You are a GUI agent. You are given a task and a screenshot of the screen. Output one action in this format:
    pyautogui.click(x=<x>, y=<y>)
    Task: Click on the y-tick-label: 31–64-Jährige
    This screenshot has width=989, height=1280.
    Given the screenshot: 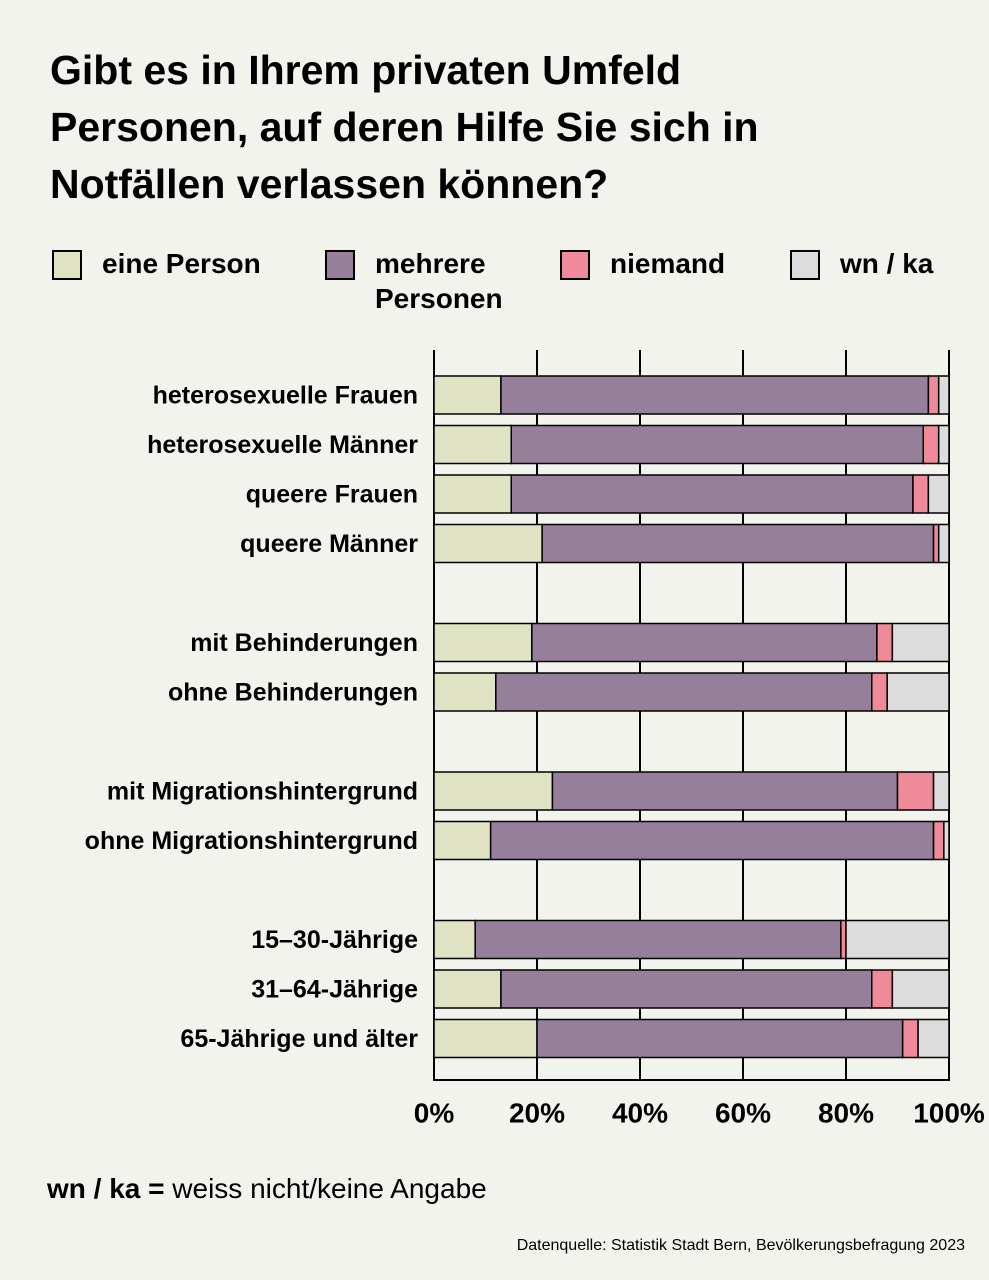 What is the action you would take?
    pyautogui.click(x=334, y=990)
    